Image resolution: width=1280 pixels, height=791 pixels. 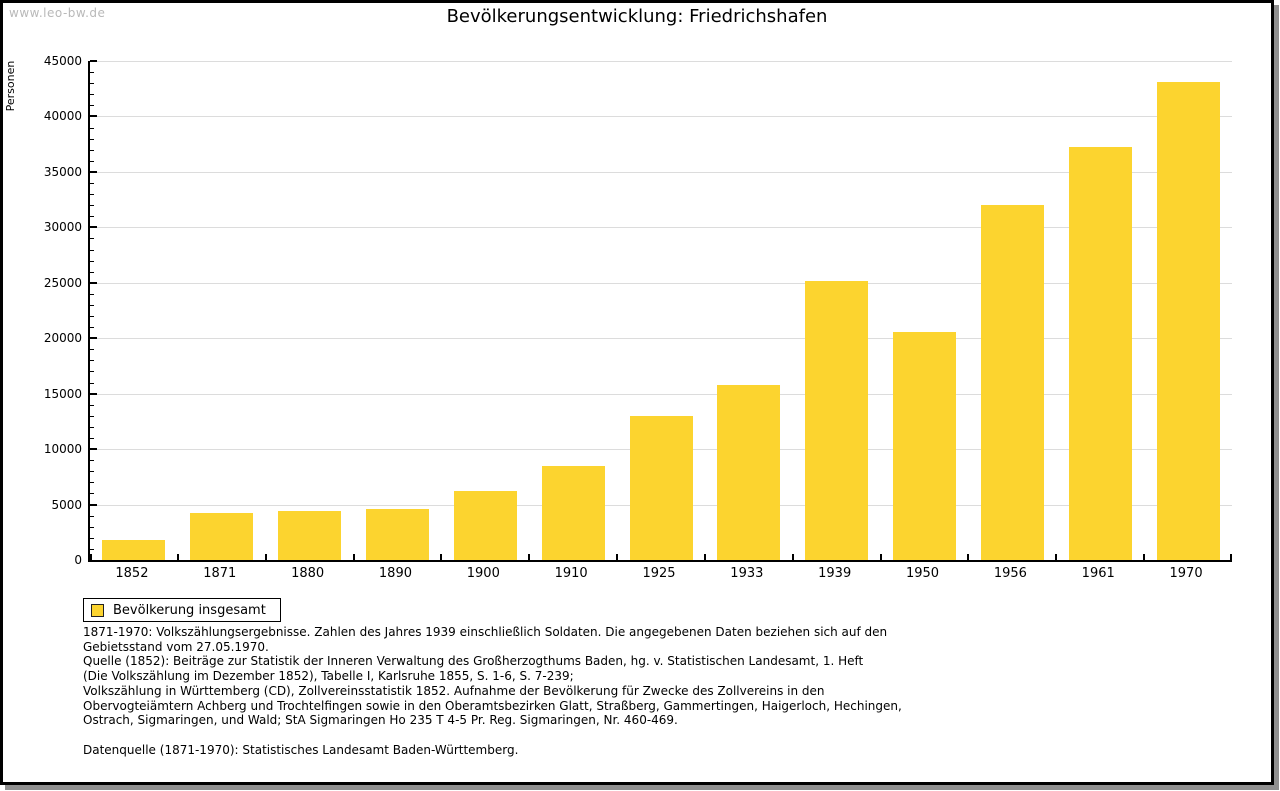 I want to click on y-tick-label-5000: 5000, so click(x=66, y=504).